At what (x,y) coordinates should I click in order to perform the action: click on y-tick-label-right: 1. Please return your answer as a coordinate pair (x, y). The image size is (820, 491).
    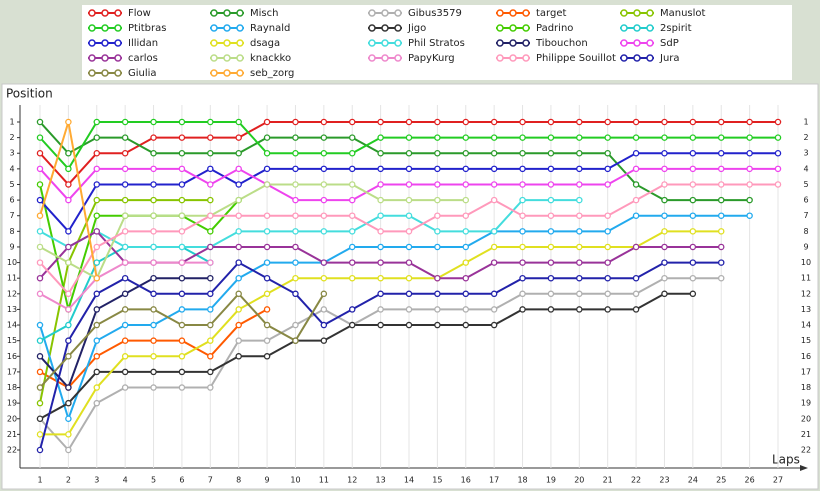
    Looking at the image, I should click on (805, 122).